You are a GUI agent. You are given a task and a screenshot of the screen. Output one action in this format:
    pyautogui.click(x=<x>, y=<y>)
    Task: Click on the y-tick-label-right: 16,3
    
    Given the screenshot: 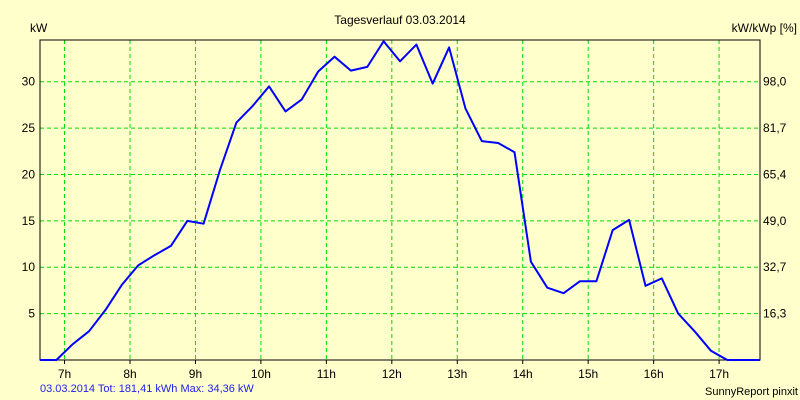 What is the action you would take?
    pyautogui.click(x=775, y=314)
    